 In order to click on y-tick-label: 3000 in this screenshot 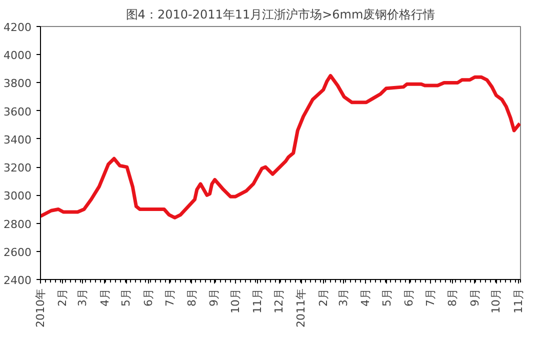, I will do `click(18, 196)`.